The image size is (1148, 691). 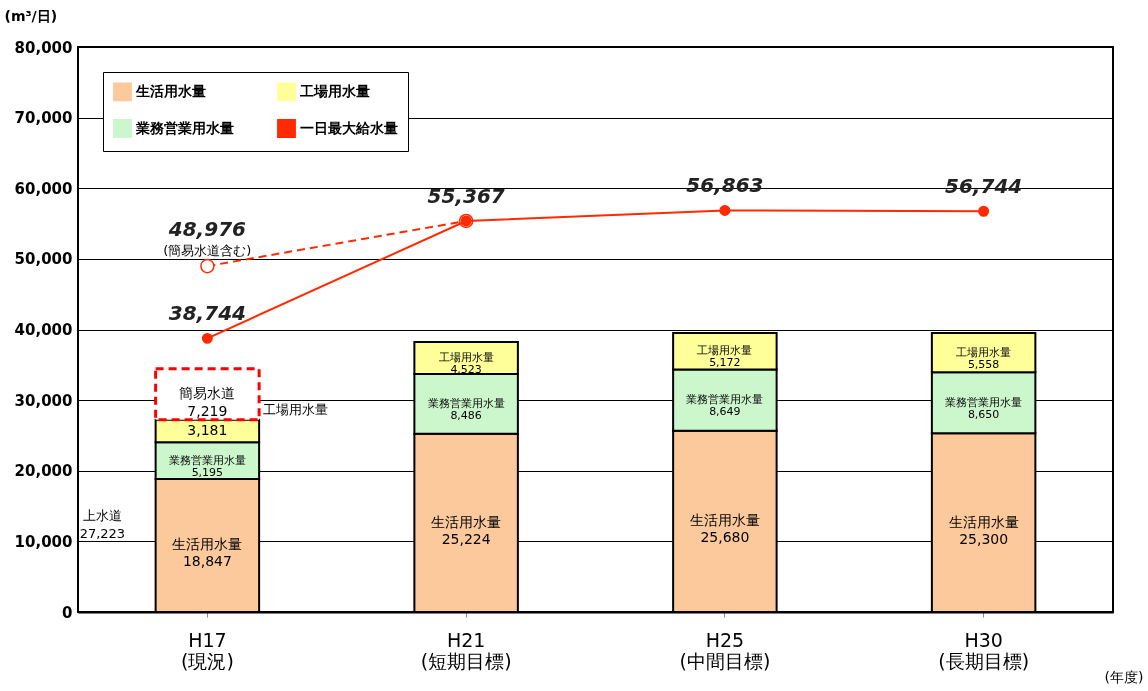 I want to click on y-tick-label: 20,000, so click(x=43, y=471).